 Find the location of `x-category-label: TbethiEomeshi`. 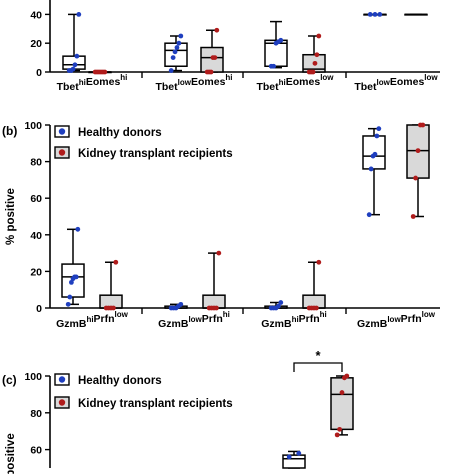

x-category-label: TbethiEomeshi is located at coordinates (92, 83).